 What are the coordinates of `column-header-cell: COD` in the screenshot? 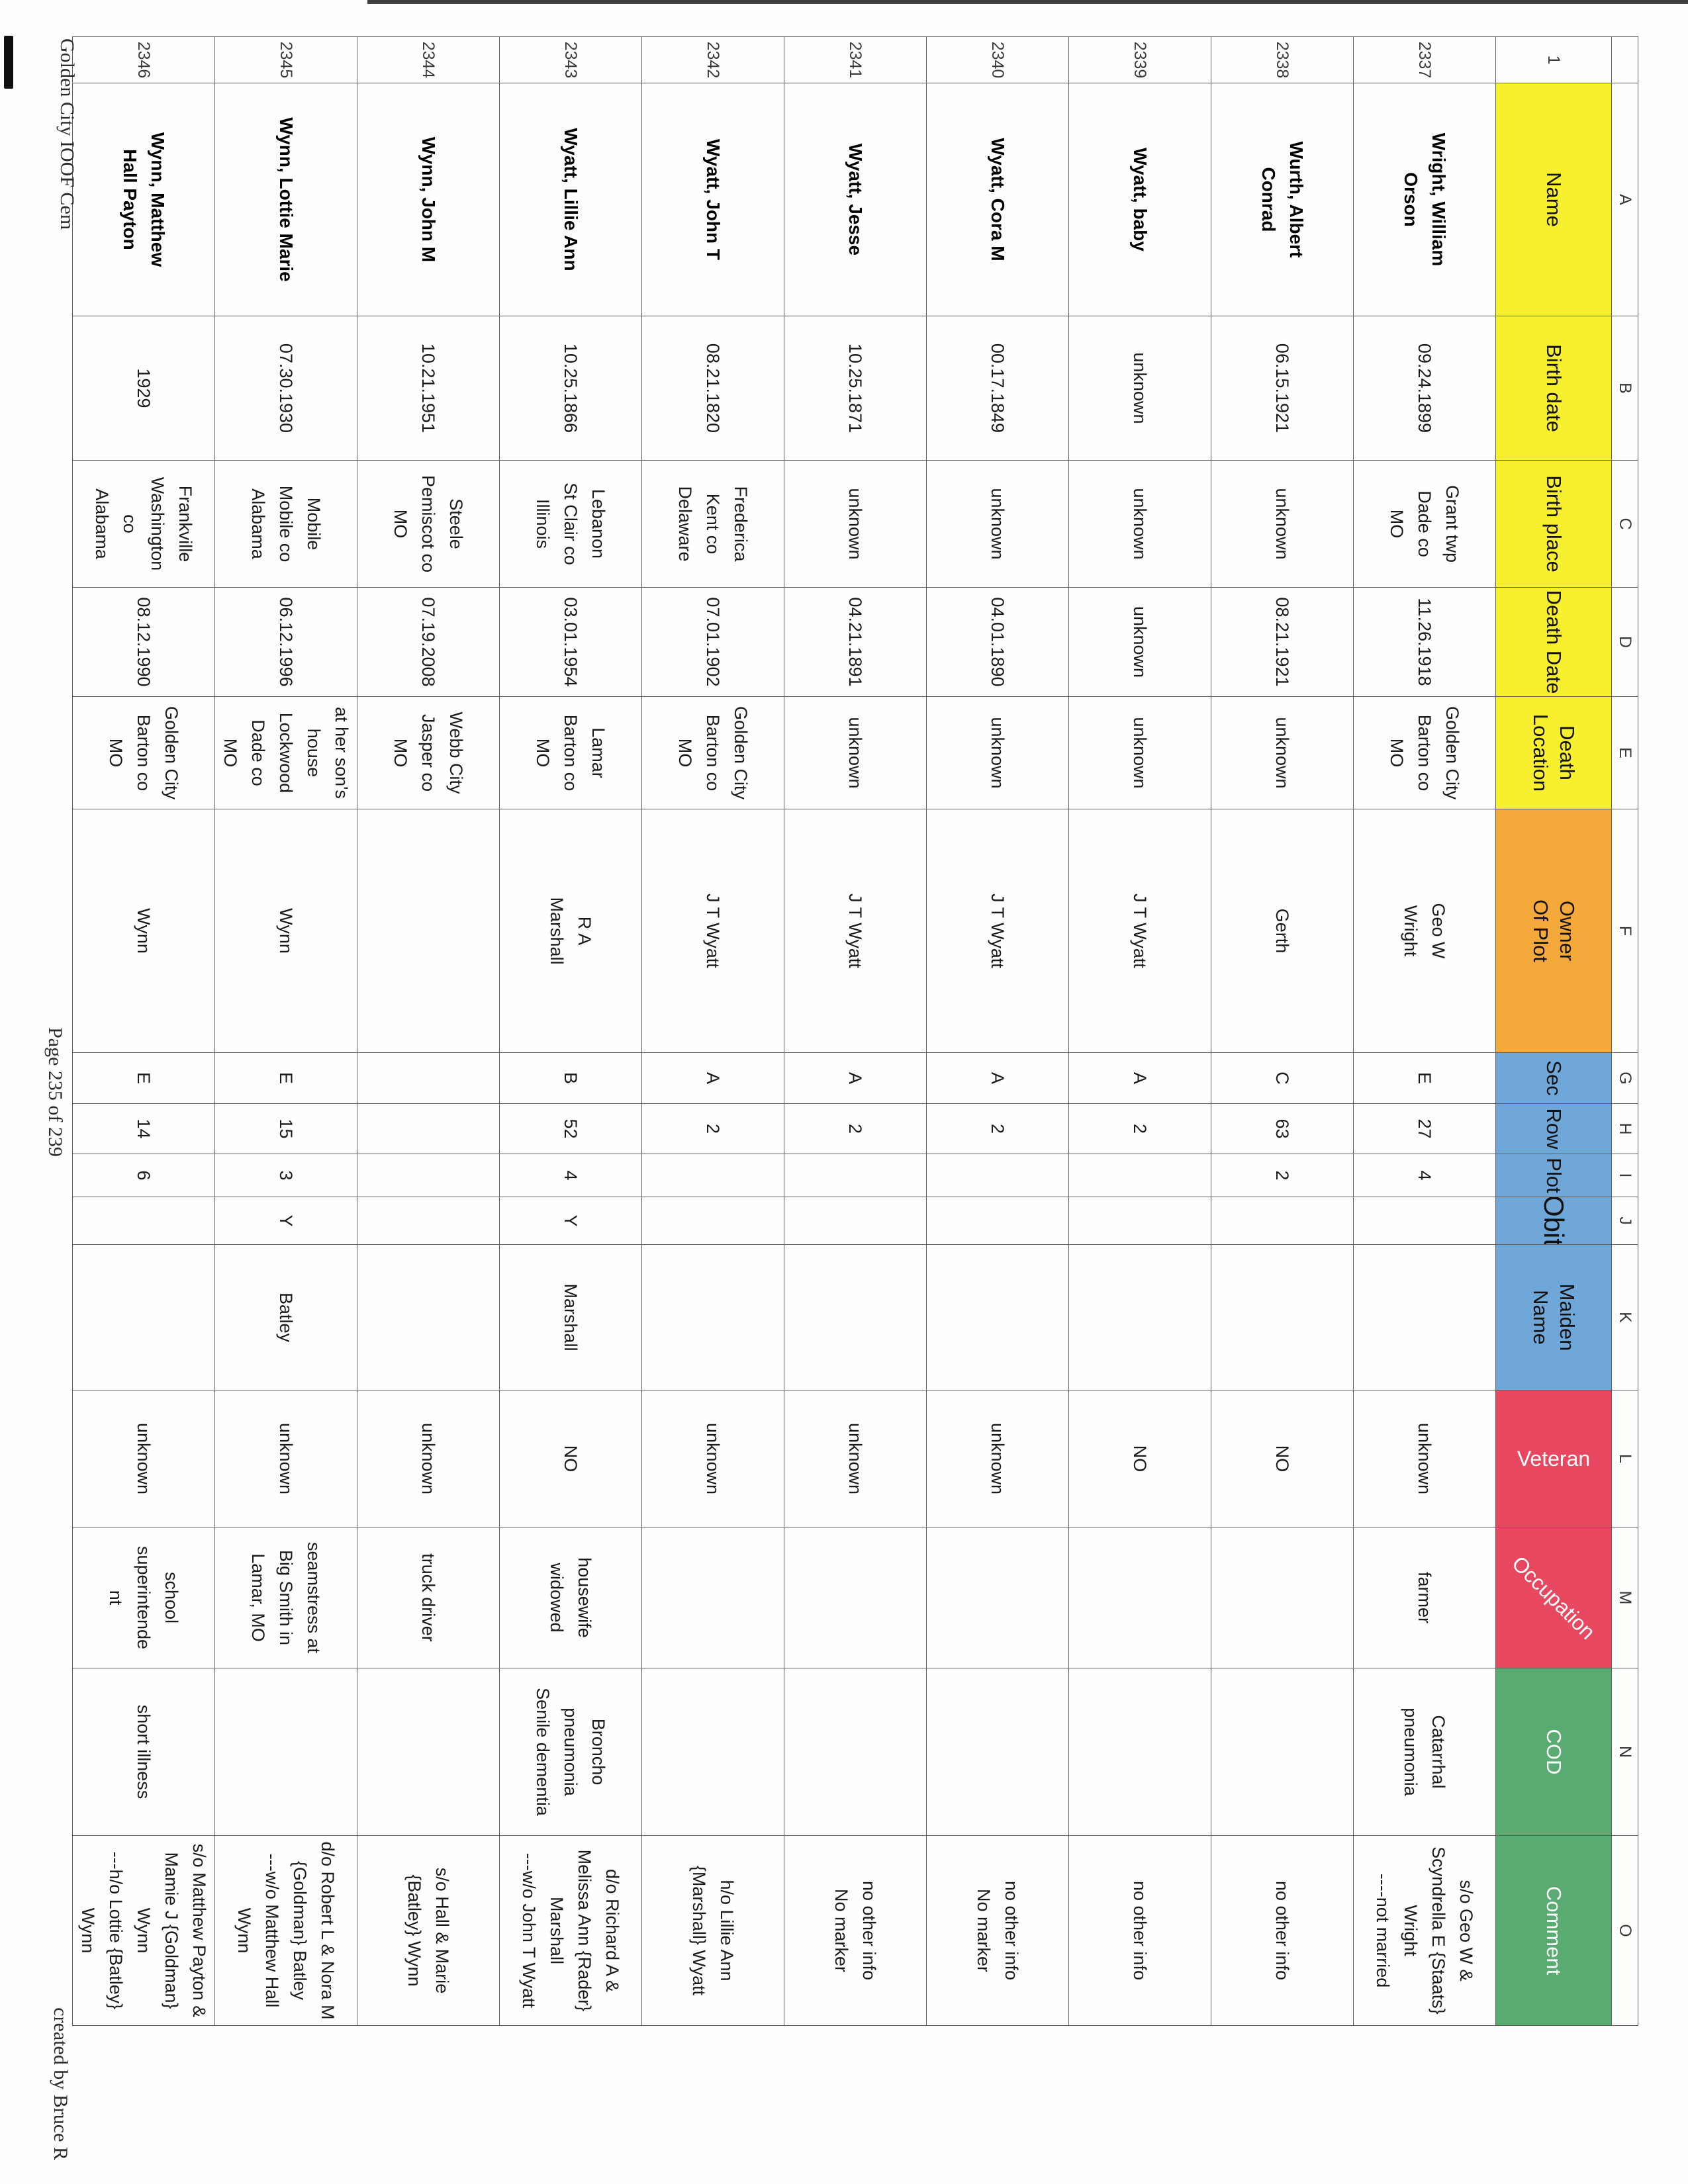 It's located at (1553, 1752).